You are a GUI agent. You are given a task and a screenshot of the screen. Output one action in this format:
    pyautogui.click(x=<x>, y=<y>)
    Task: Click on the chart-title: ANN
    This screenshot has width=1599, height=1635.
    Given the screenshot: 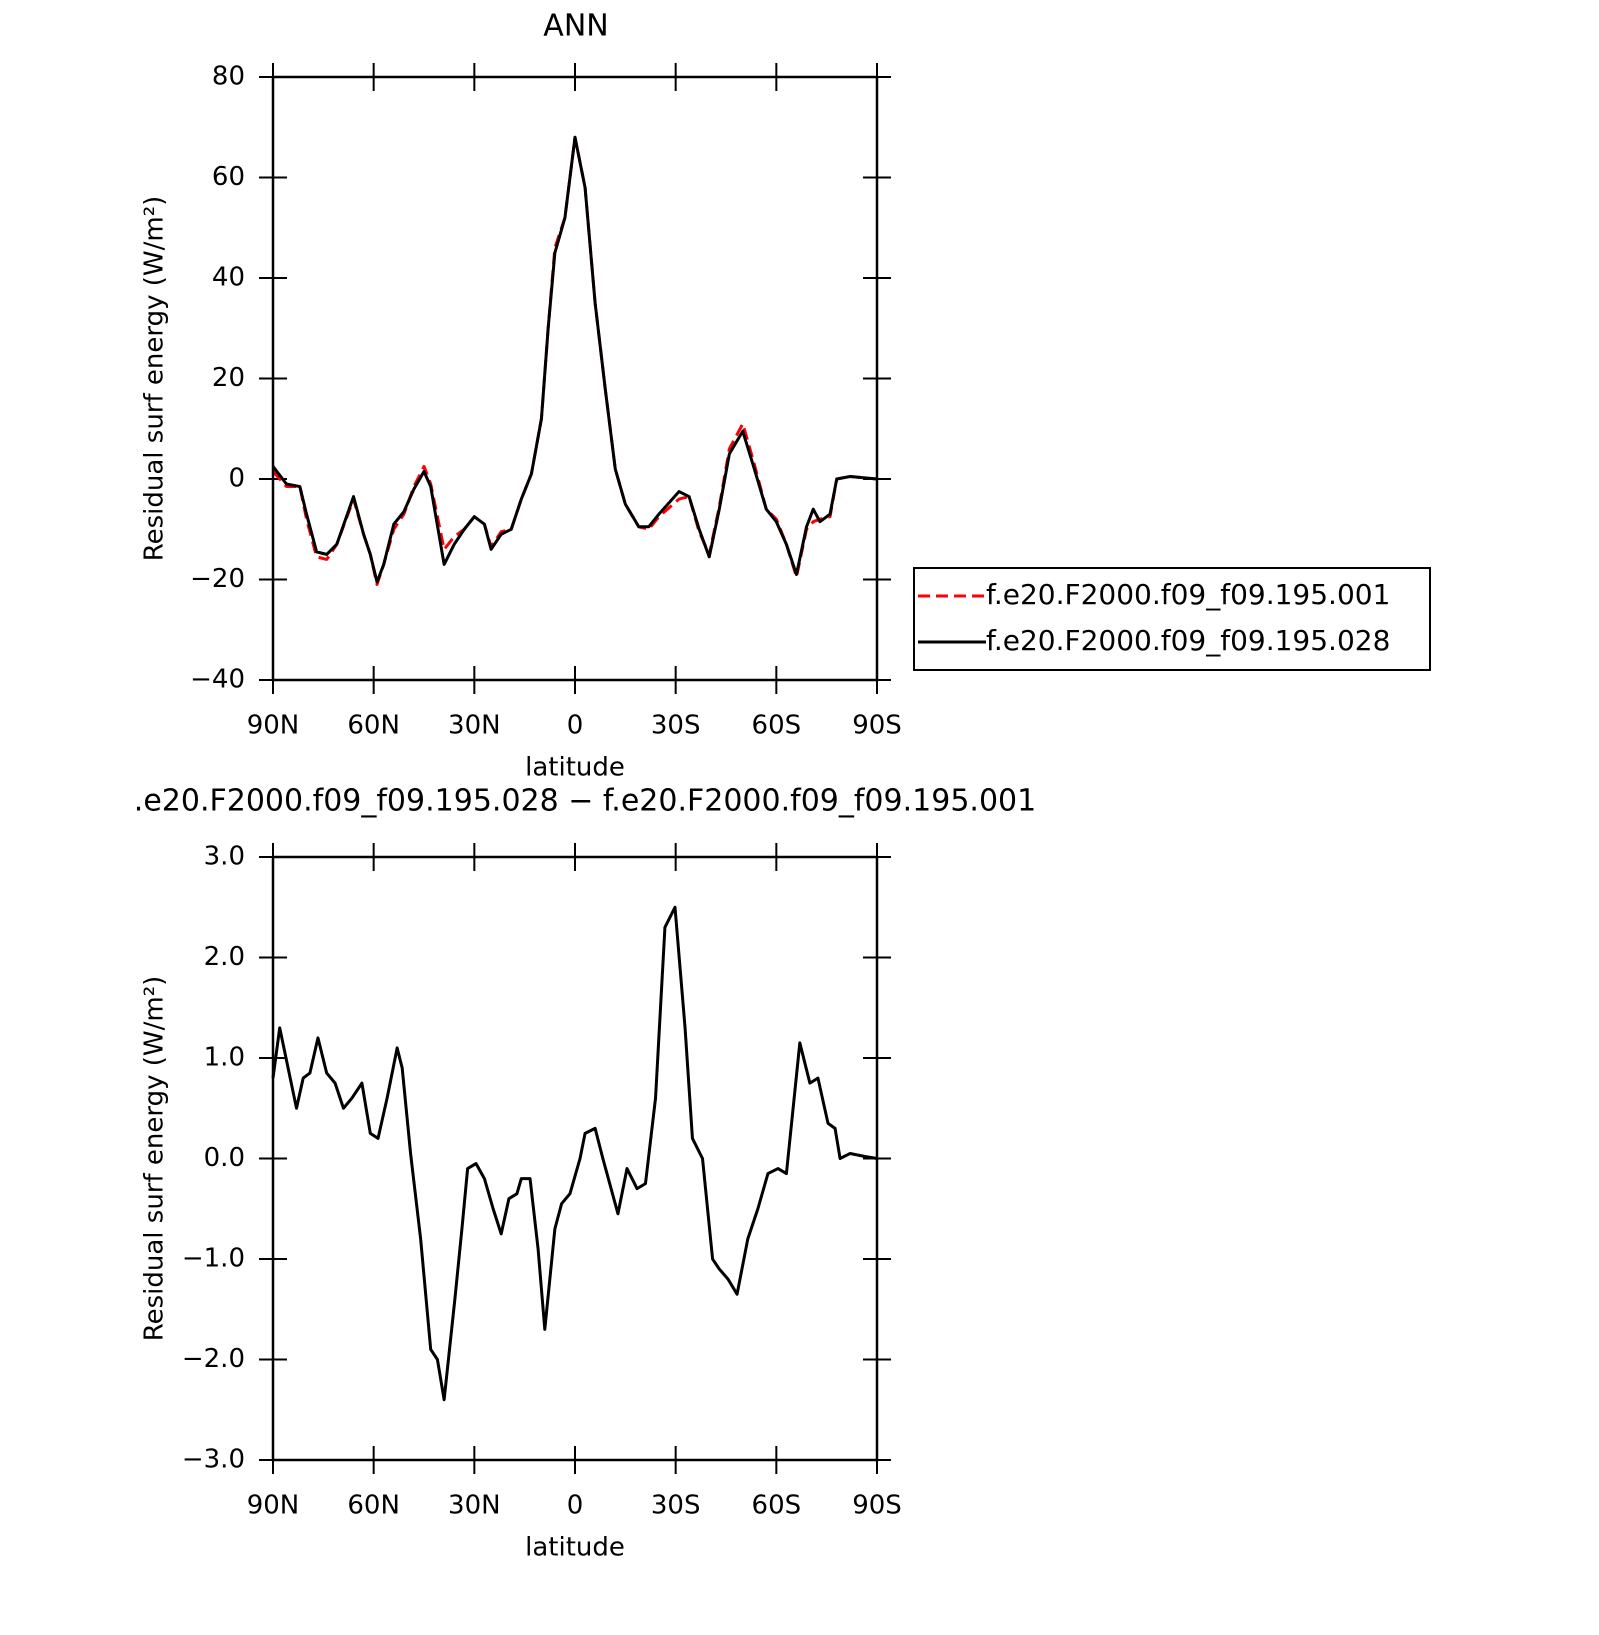 What is the action you would take?
    pyautogui.click(x=575, y=26)
    